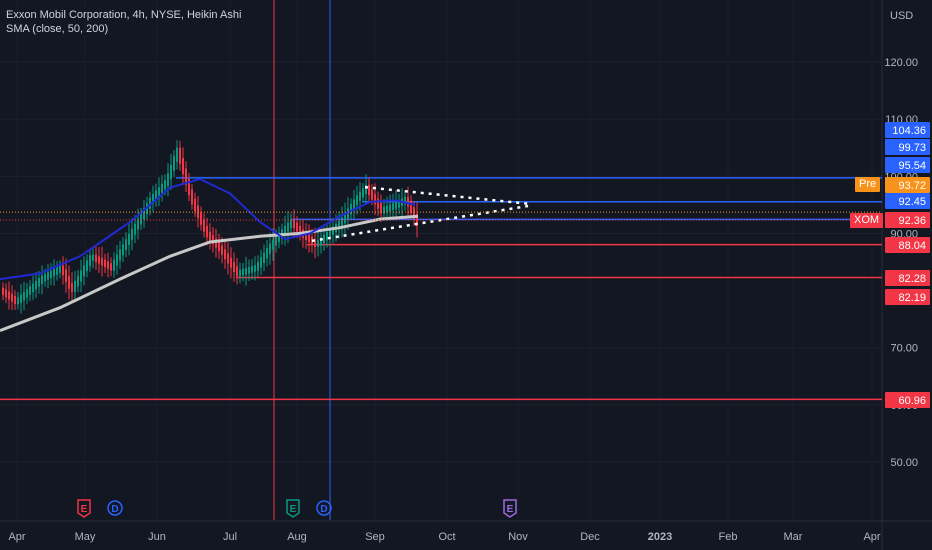 The height and width of the screenshot is (550, 932). Describe the element at coordinates (446, 537) in the screenshot. I see `time-tick-label: Oct` at that location.